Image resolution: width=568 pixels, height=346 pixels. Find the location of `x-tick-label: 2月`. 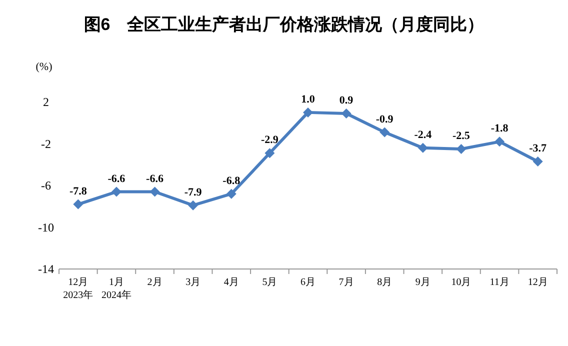

x-tick-label: 2月 is located at coordinates (154, 282).